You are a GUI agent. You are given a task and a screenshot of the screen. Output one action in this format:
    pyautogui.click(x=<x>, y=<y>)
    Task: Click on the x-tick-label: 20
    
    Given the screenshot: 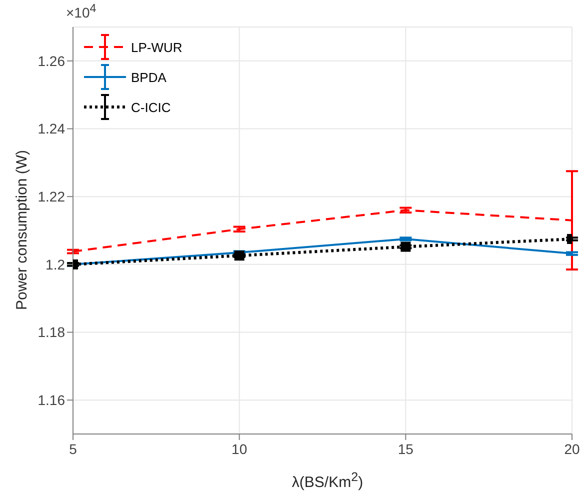 What is the action you would take?
    pyautogui.click(x=572, y=448)
    